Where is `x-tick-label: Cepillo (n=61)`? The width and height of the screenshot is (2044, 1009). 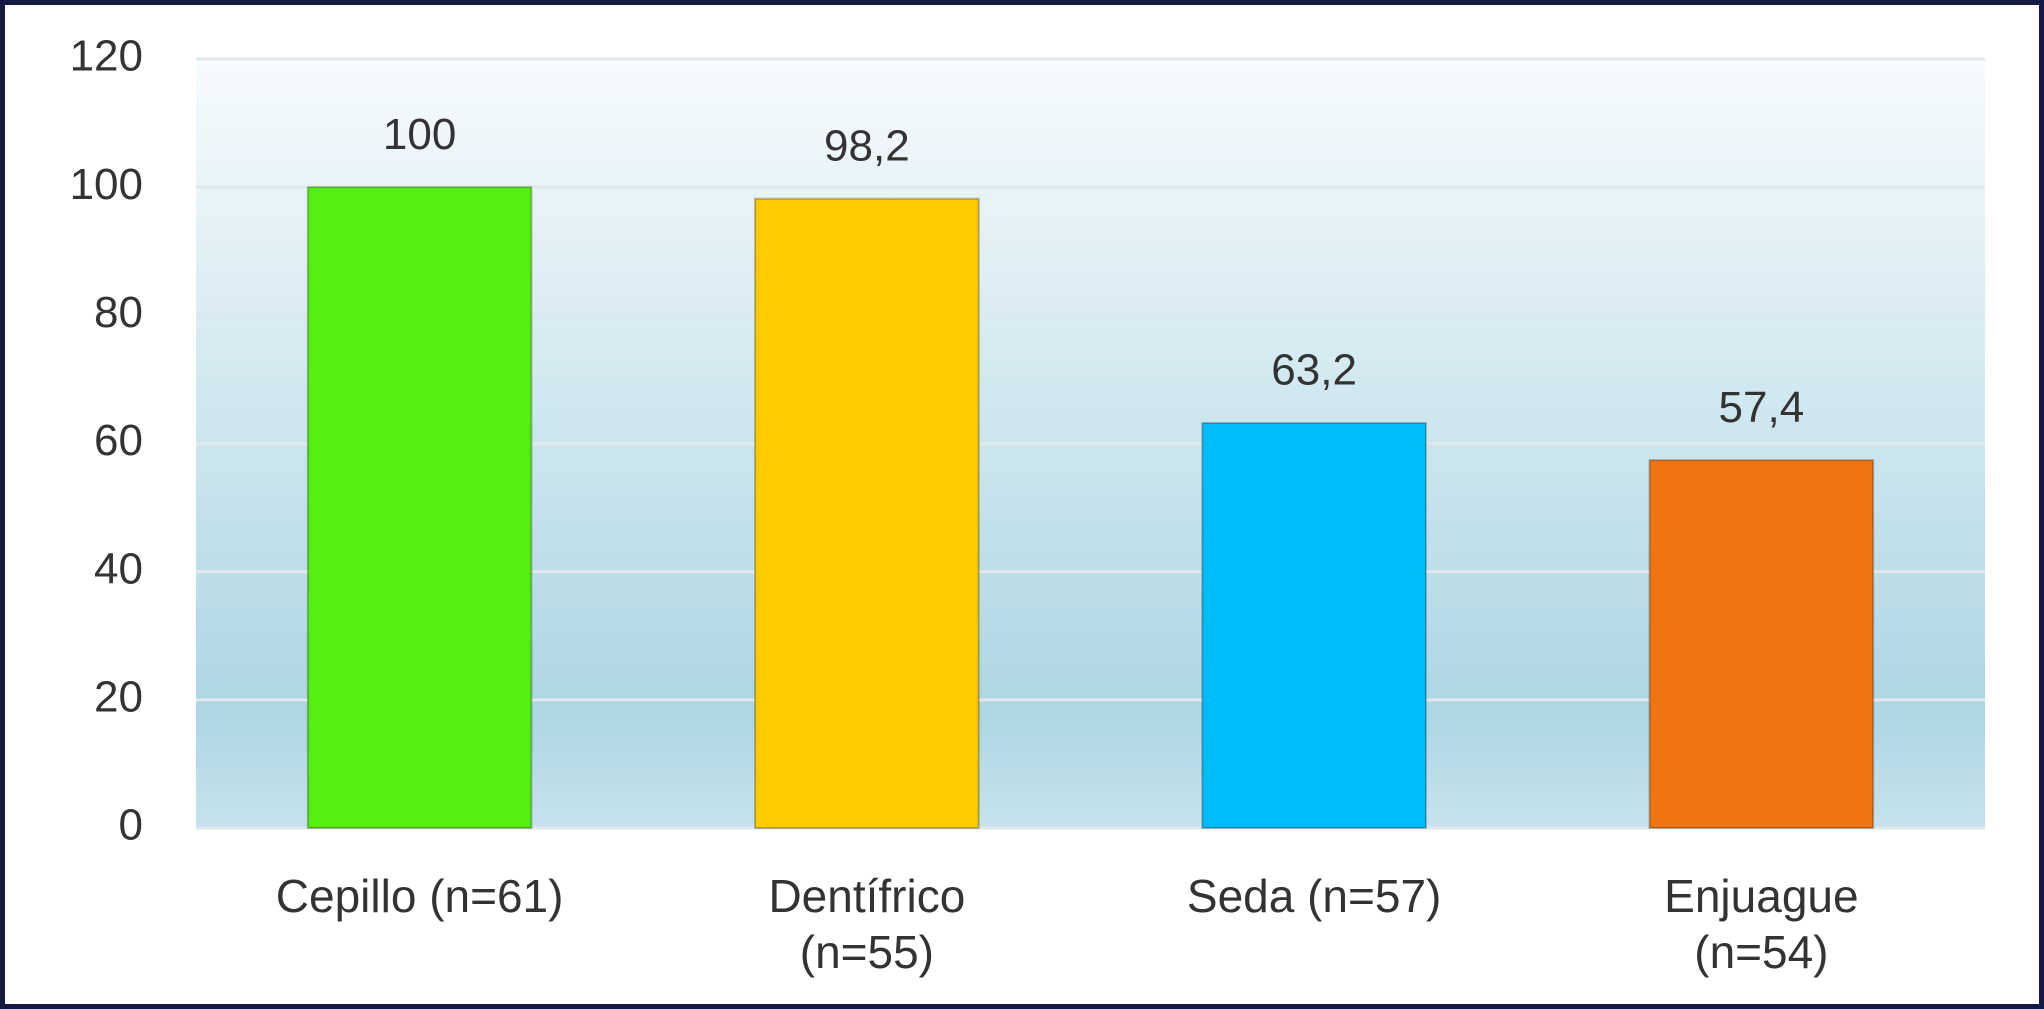 x-tick-label: Cepillo (n=61) is located at coordinates (419, 896).